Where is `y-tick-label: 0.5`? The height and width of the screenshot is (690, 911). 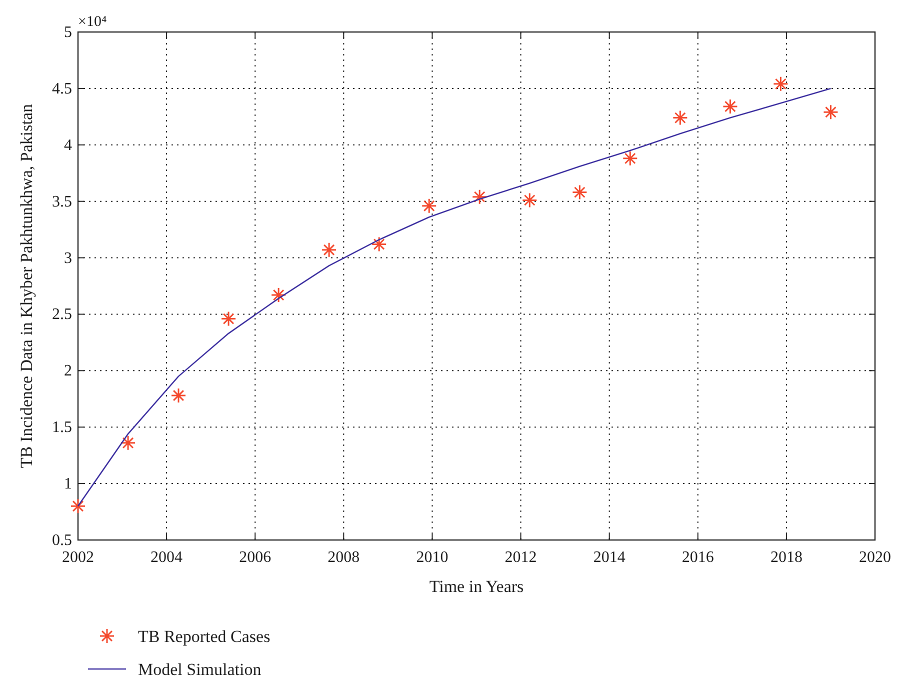
y-tick-label: 0.5 is located at coordinates (62, 540).